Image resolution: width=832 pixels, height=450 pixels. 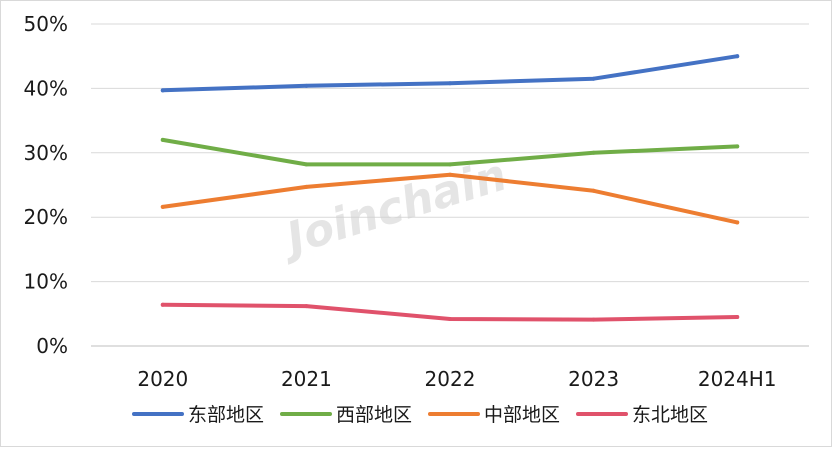 What do you see at coordinates (46, 88) in the screenshot?
I see `y-tick-label: 40%` at bounding box center [46, 88].